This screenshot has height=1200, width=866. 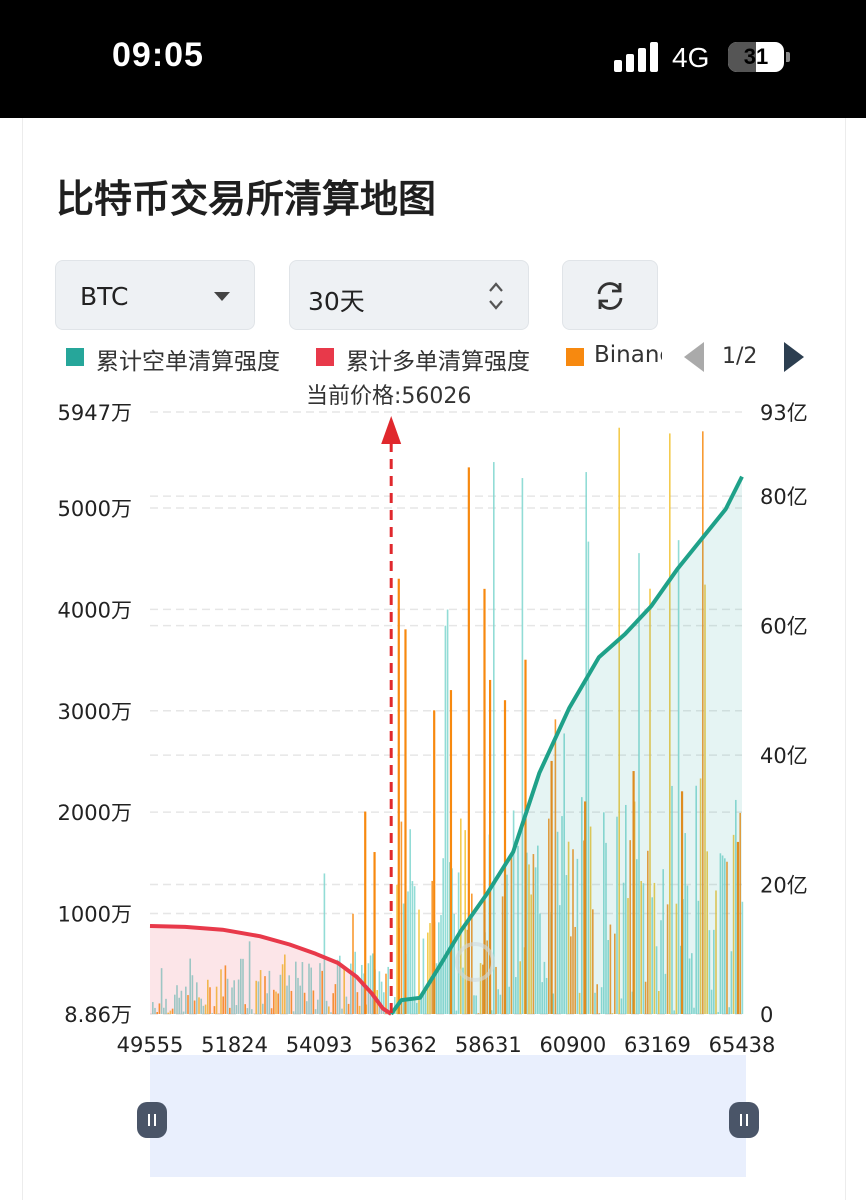 What do you see at coordinates (448, 1116) in the screenshot?
I see `zoom-slider` at bounding box center [448, 1116].